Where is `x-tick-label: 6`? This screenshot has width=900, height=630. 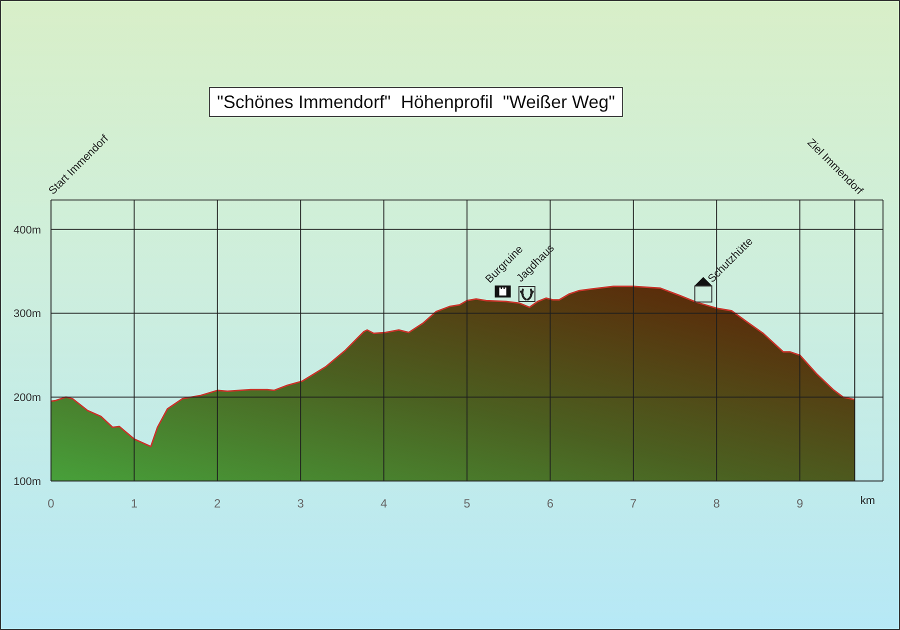 x-tick-label: 6 is located at coordinates (550, 503).